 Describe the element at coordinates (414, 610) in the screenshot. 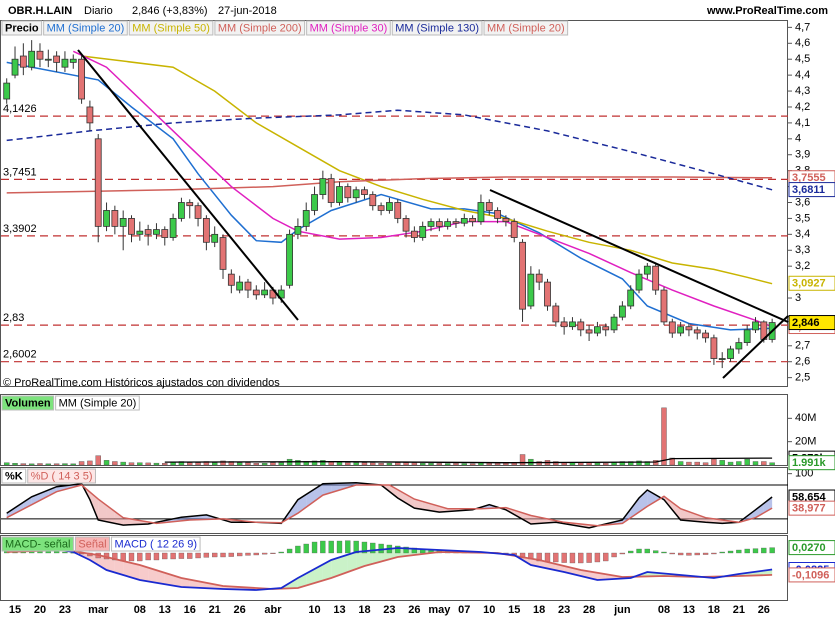

I see `x-tick-label: 26` at that location.